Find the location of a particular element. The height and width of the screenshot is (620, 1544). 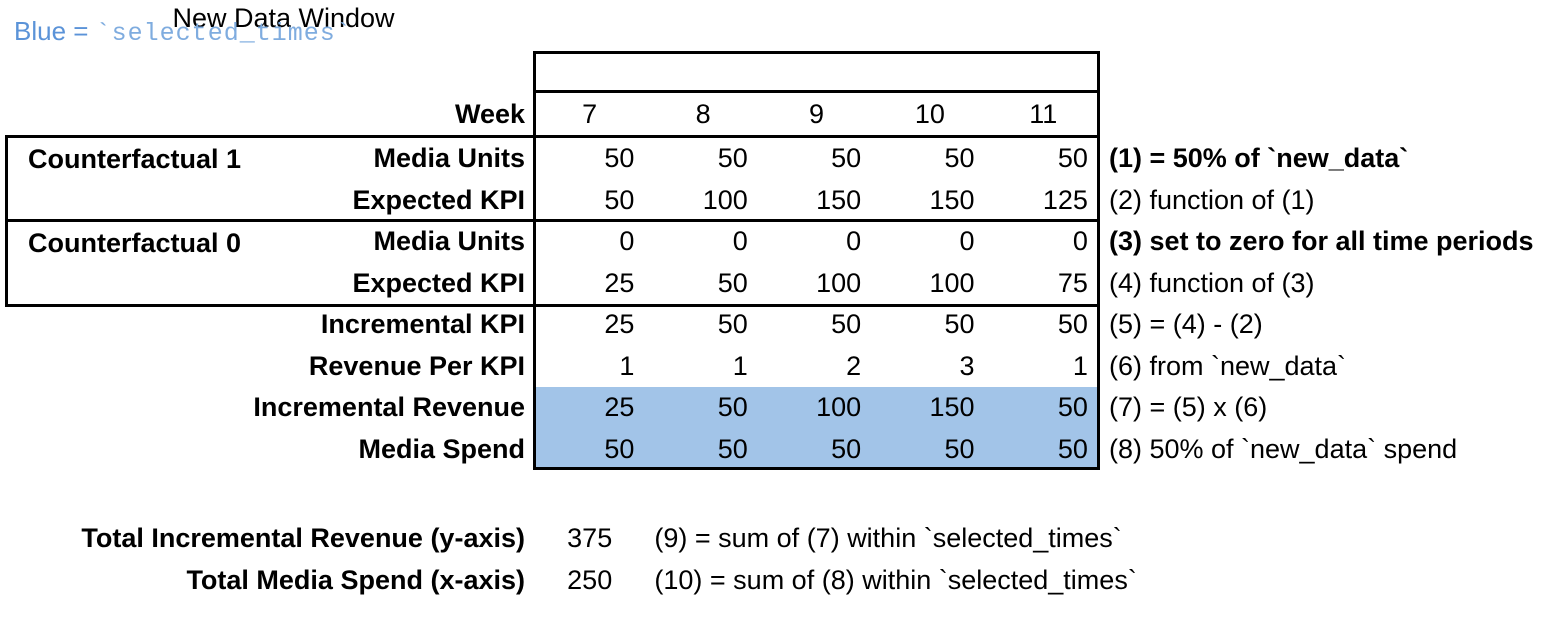

legend-prefix: Blue = is located at coordinates (55, 31).